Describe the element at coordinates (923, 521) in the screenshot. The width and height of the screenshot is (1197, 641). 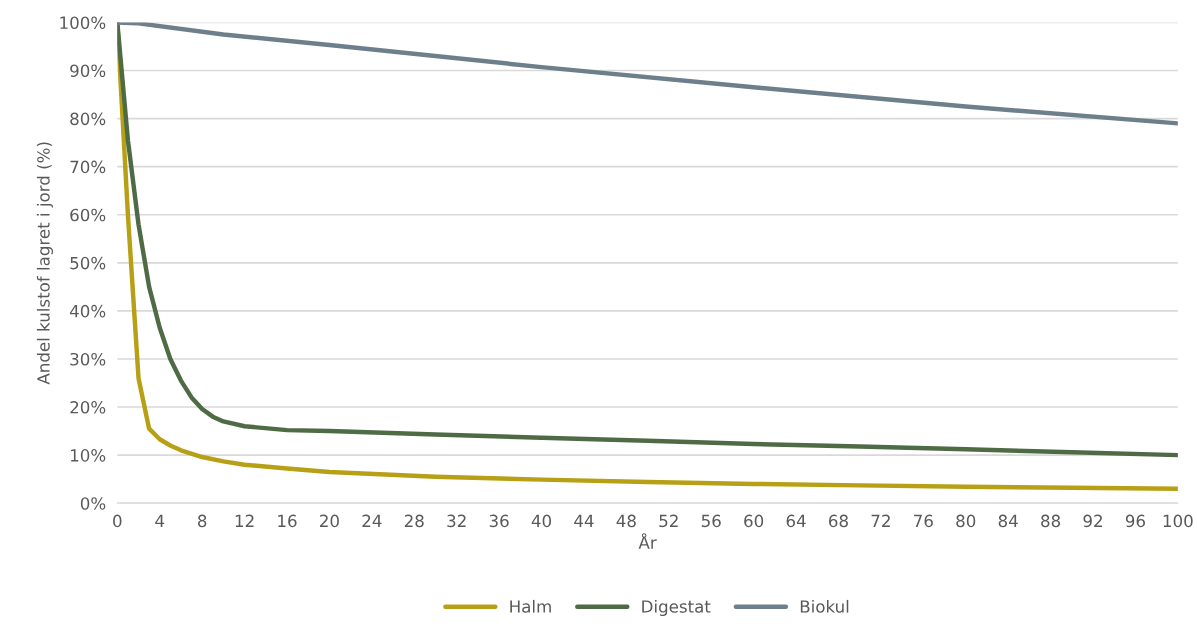
I see `x-tick-label: 76` at that location.